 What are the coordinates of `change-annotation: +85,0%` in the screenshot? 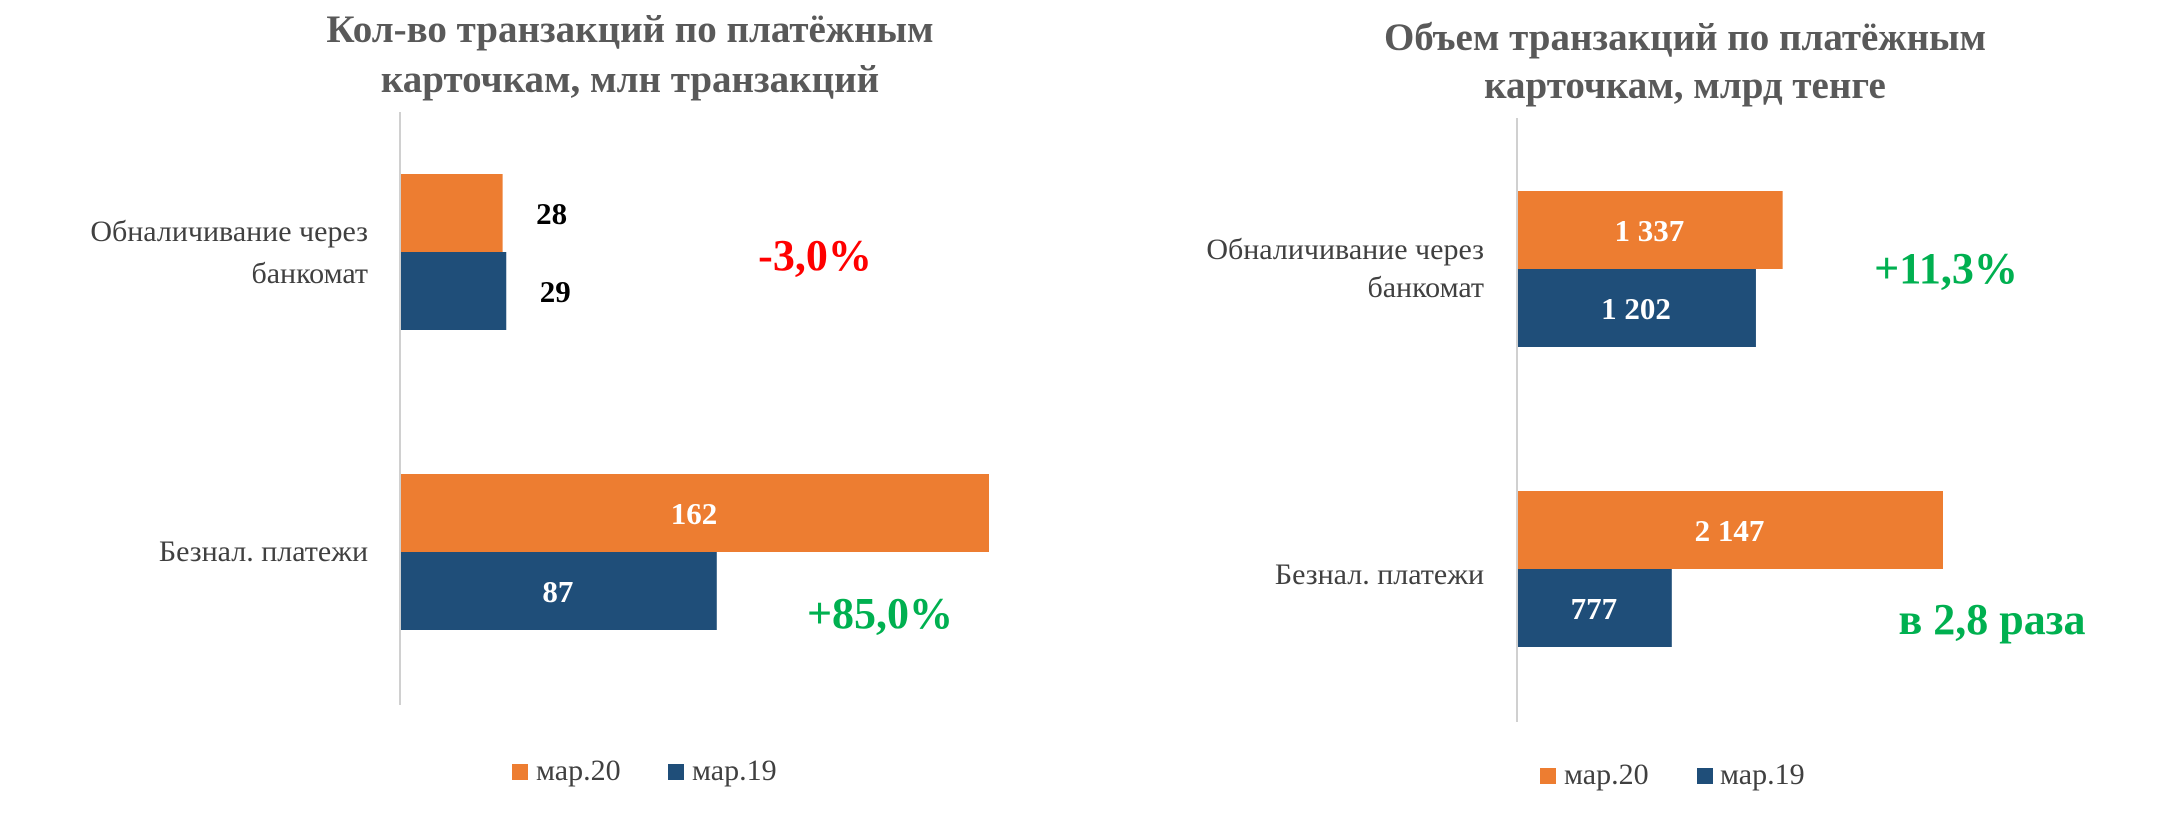 It's located at (880, 613).